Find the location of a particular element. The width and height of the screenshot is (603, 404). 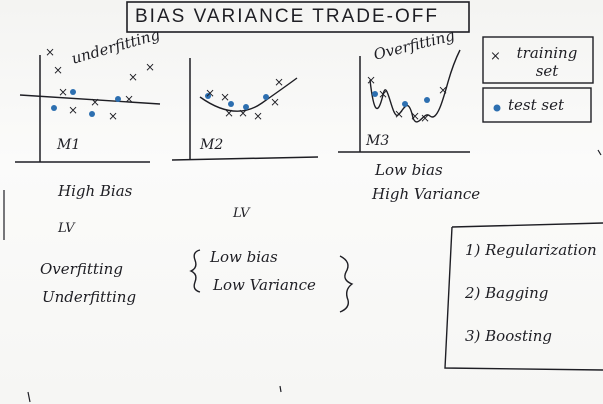

m3-variance-note: High Variance is located at coordinates (426, 194).